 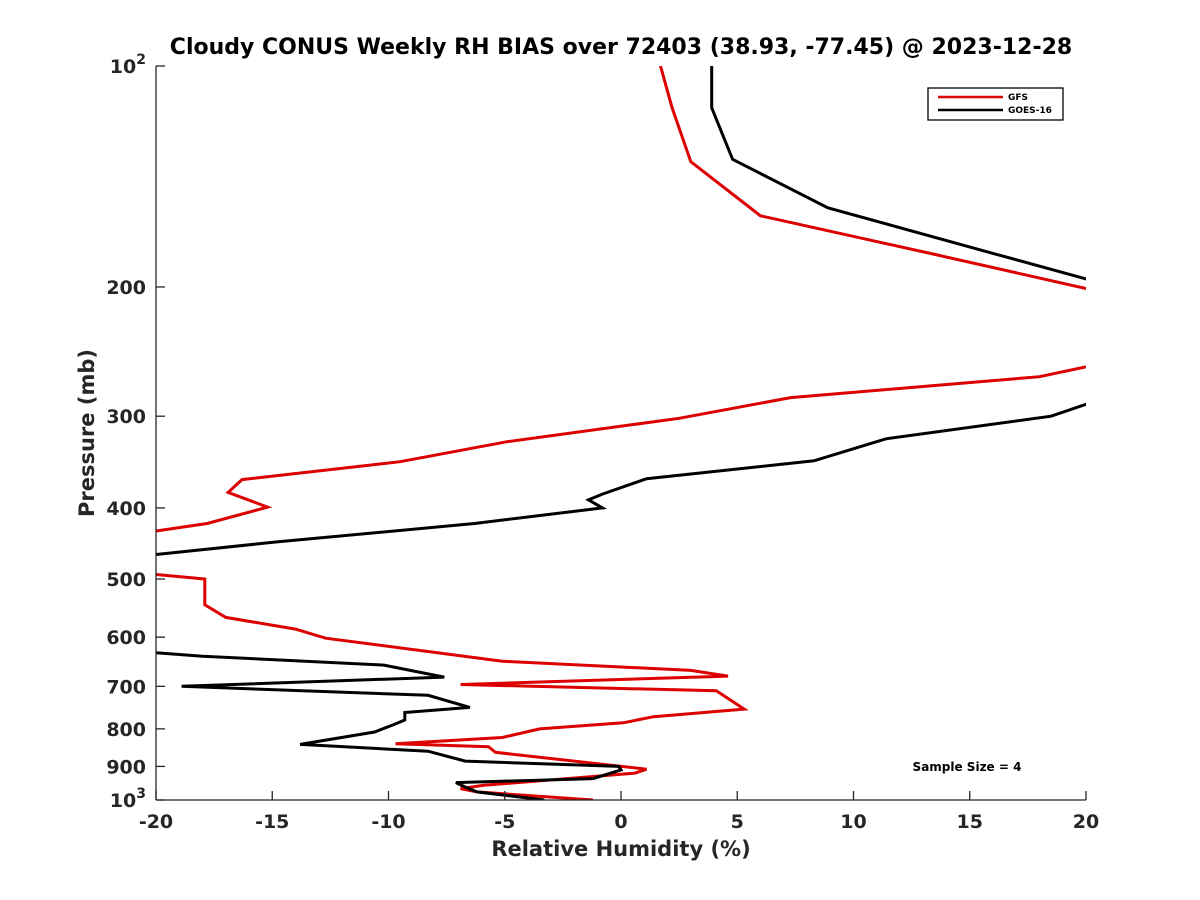 What do you see at coordinates (620, 822) in the screenshot?
I see `x-tick-label: 0` at bounding box center [620, 822].